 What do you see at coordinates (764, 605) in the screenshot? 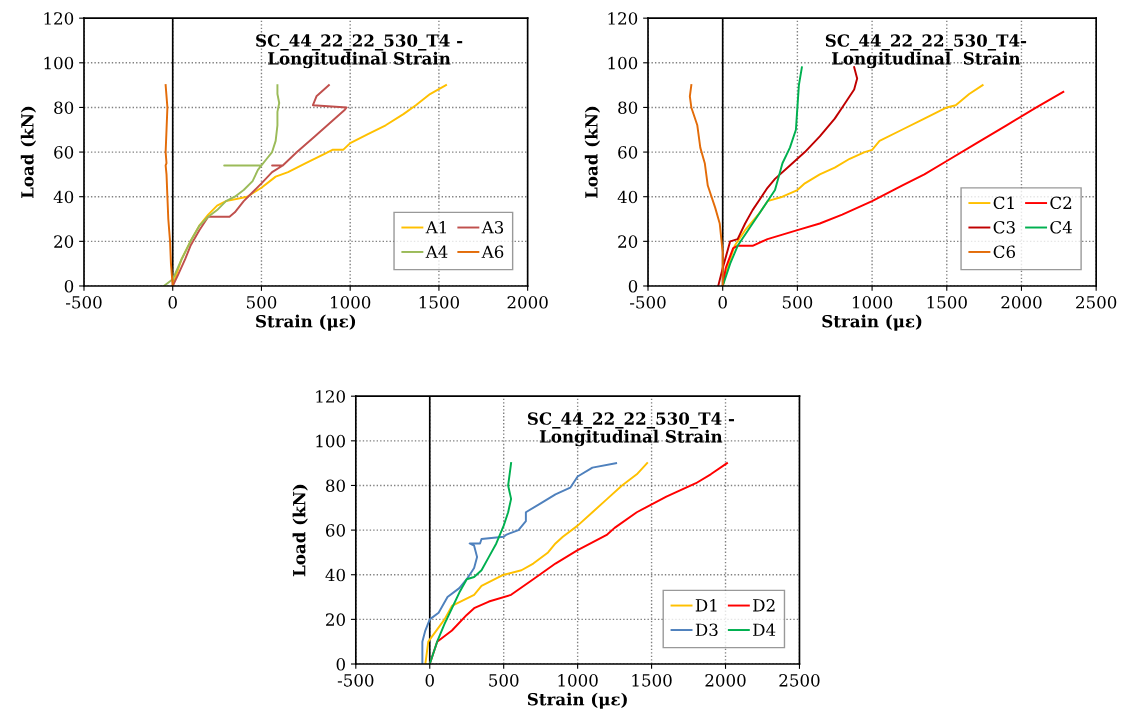
I see `legend-label: D2` at bounding box center [764, 605].